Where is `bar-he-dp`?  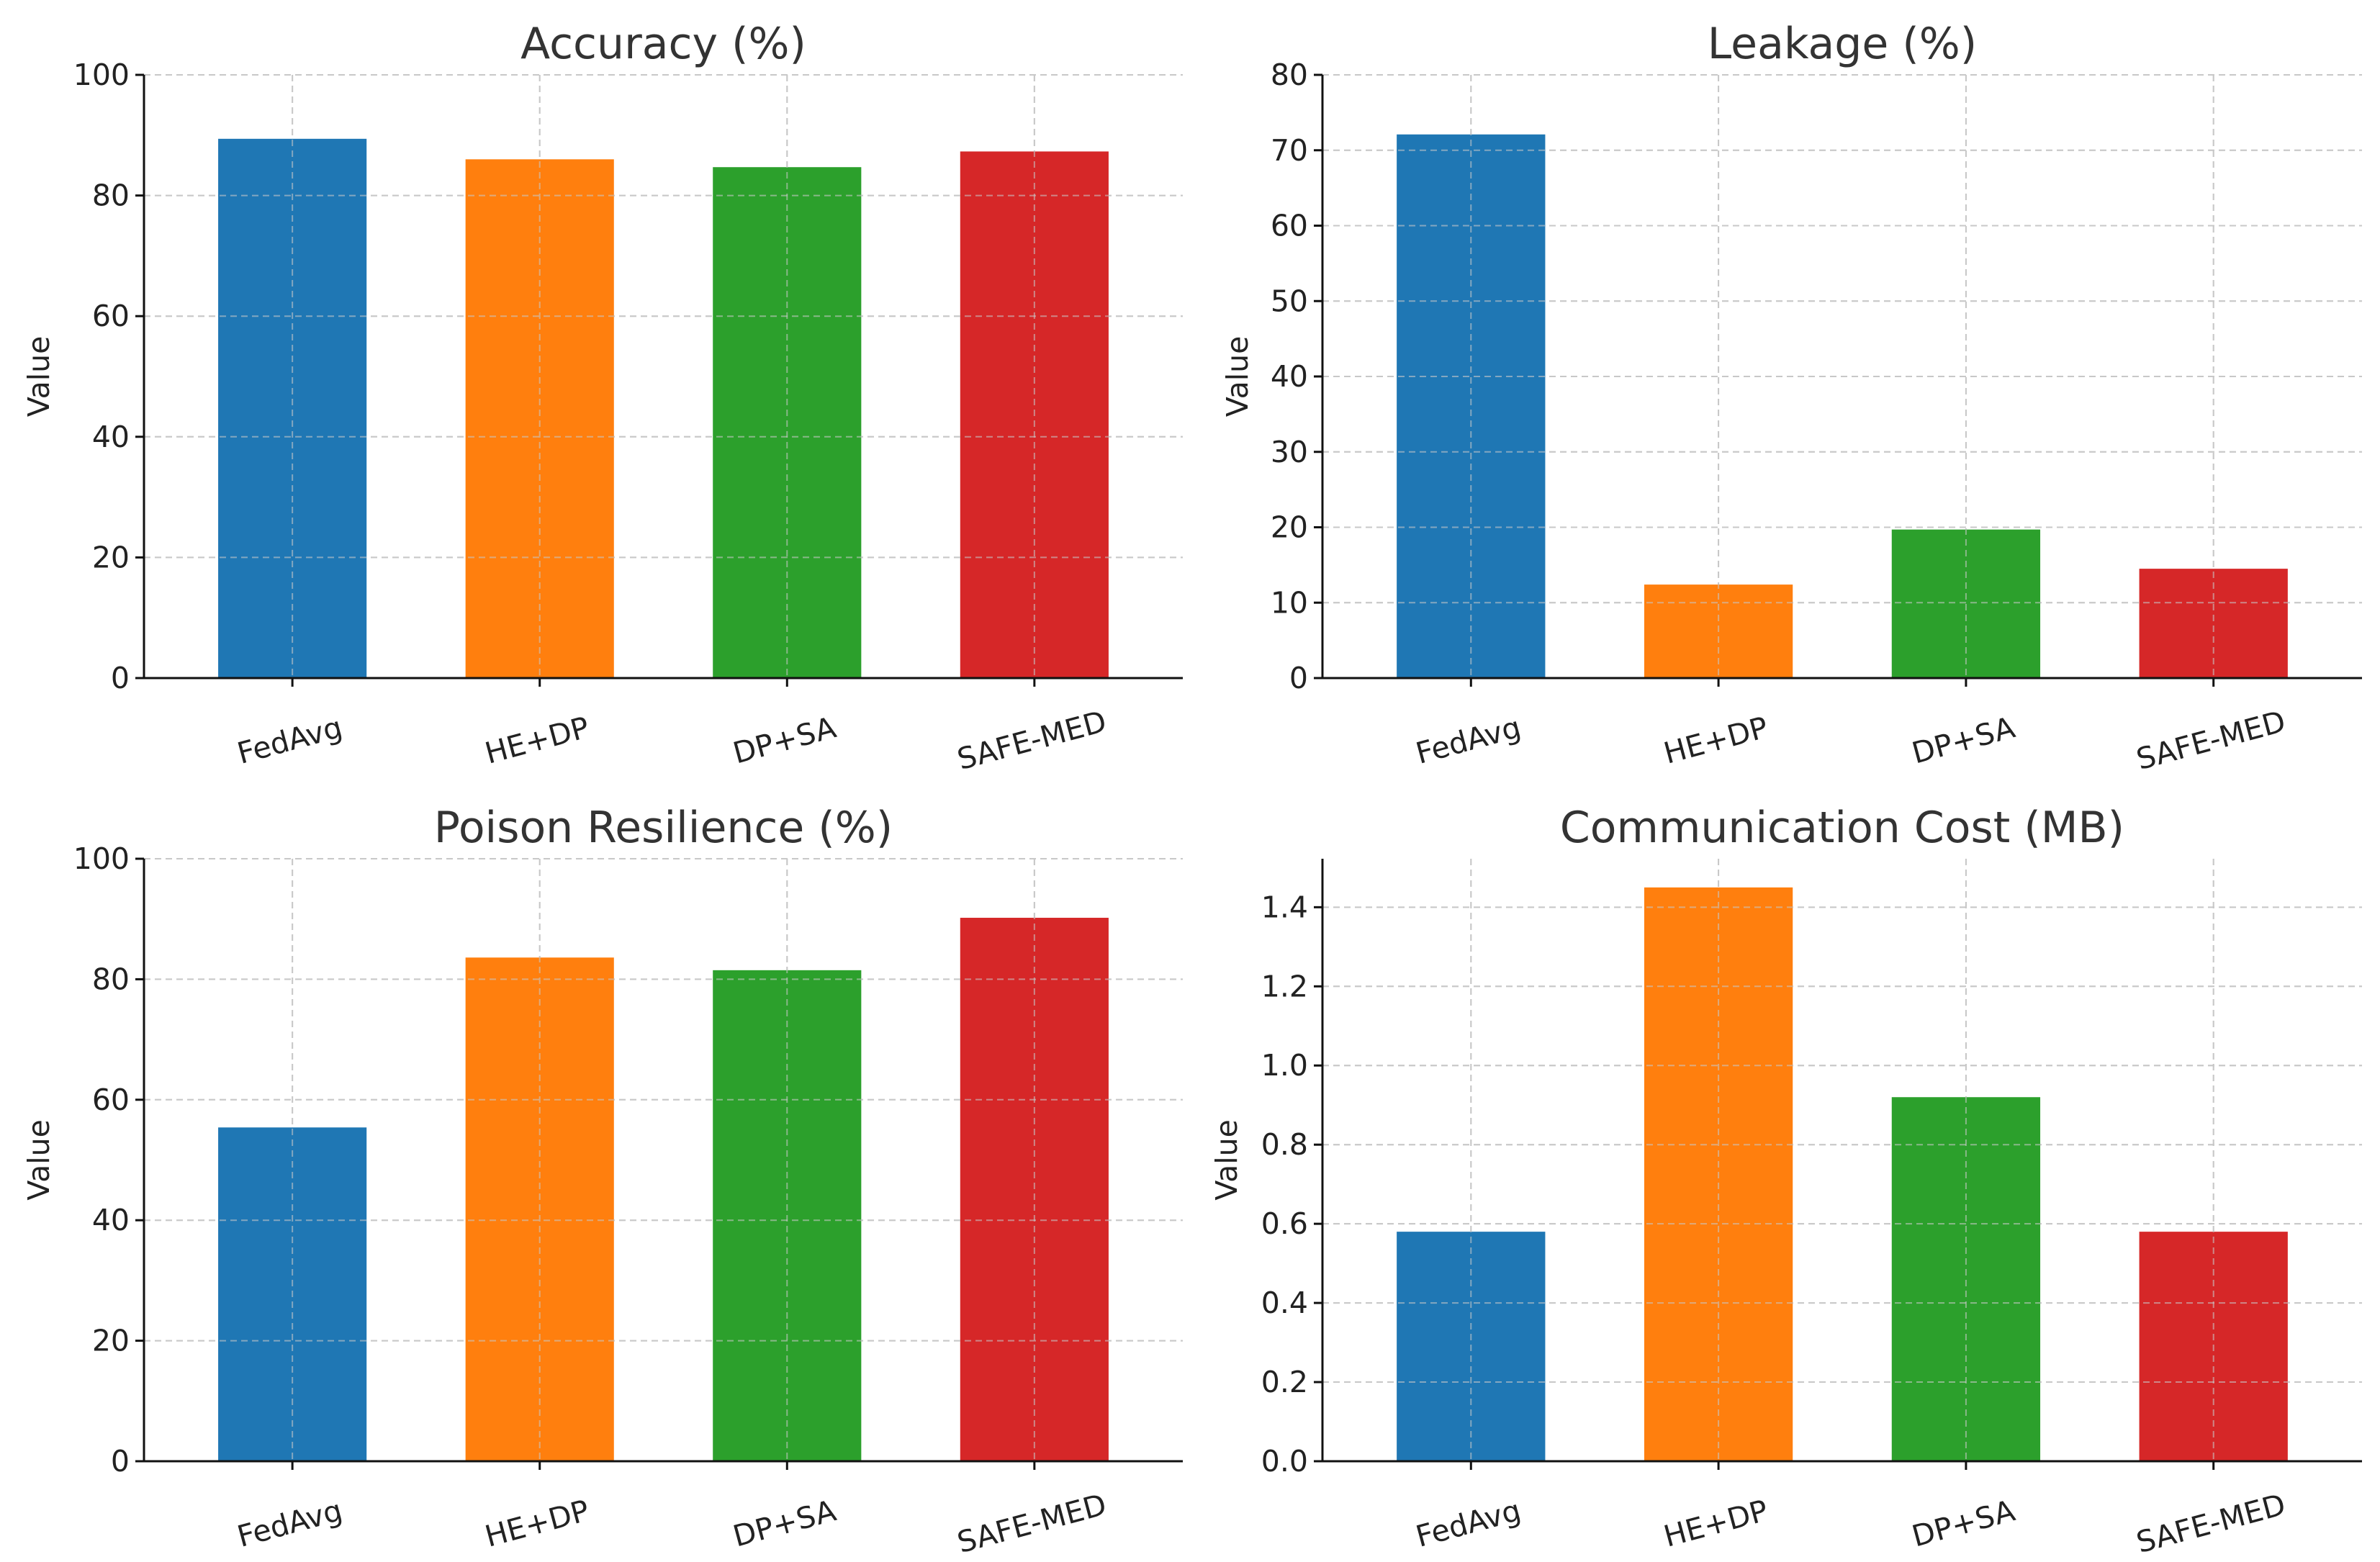
bar-he-dp is located at coordinates (539, 418).